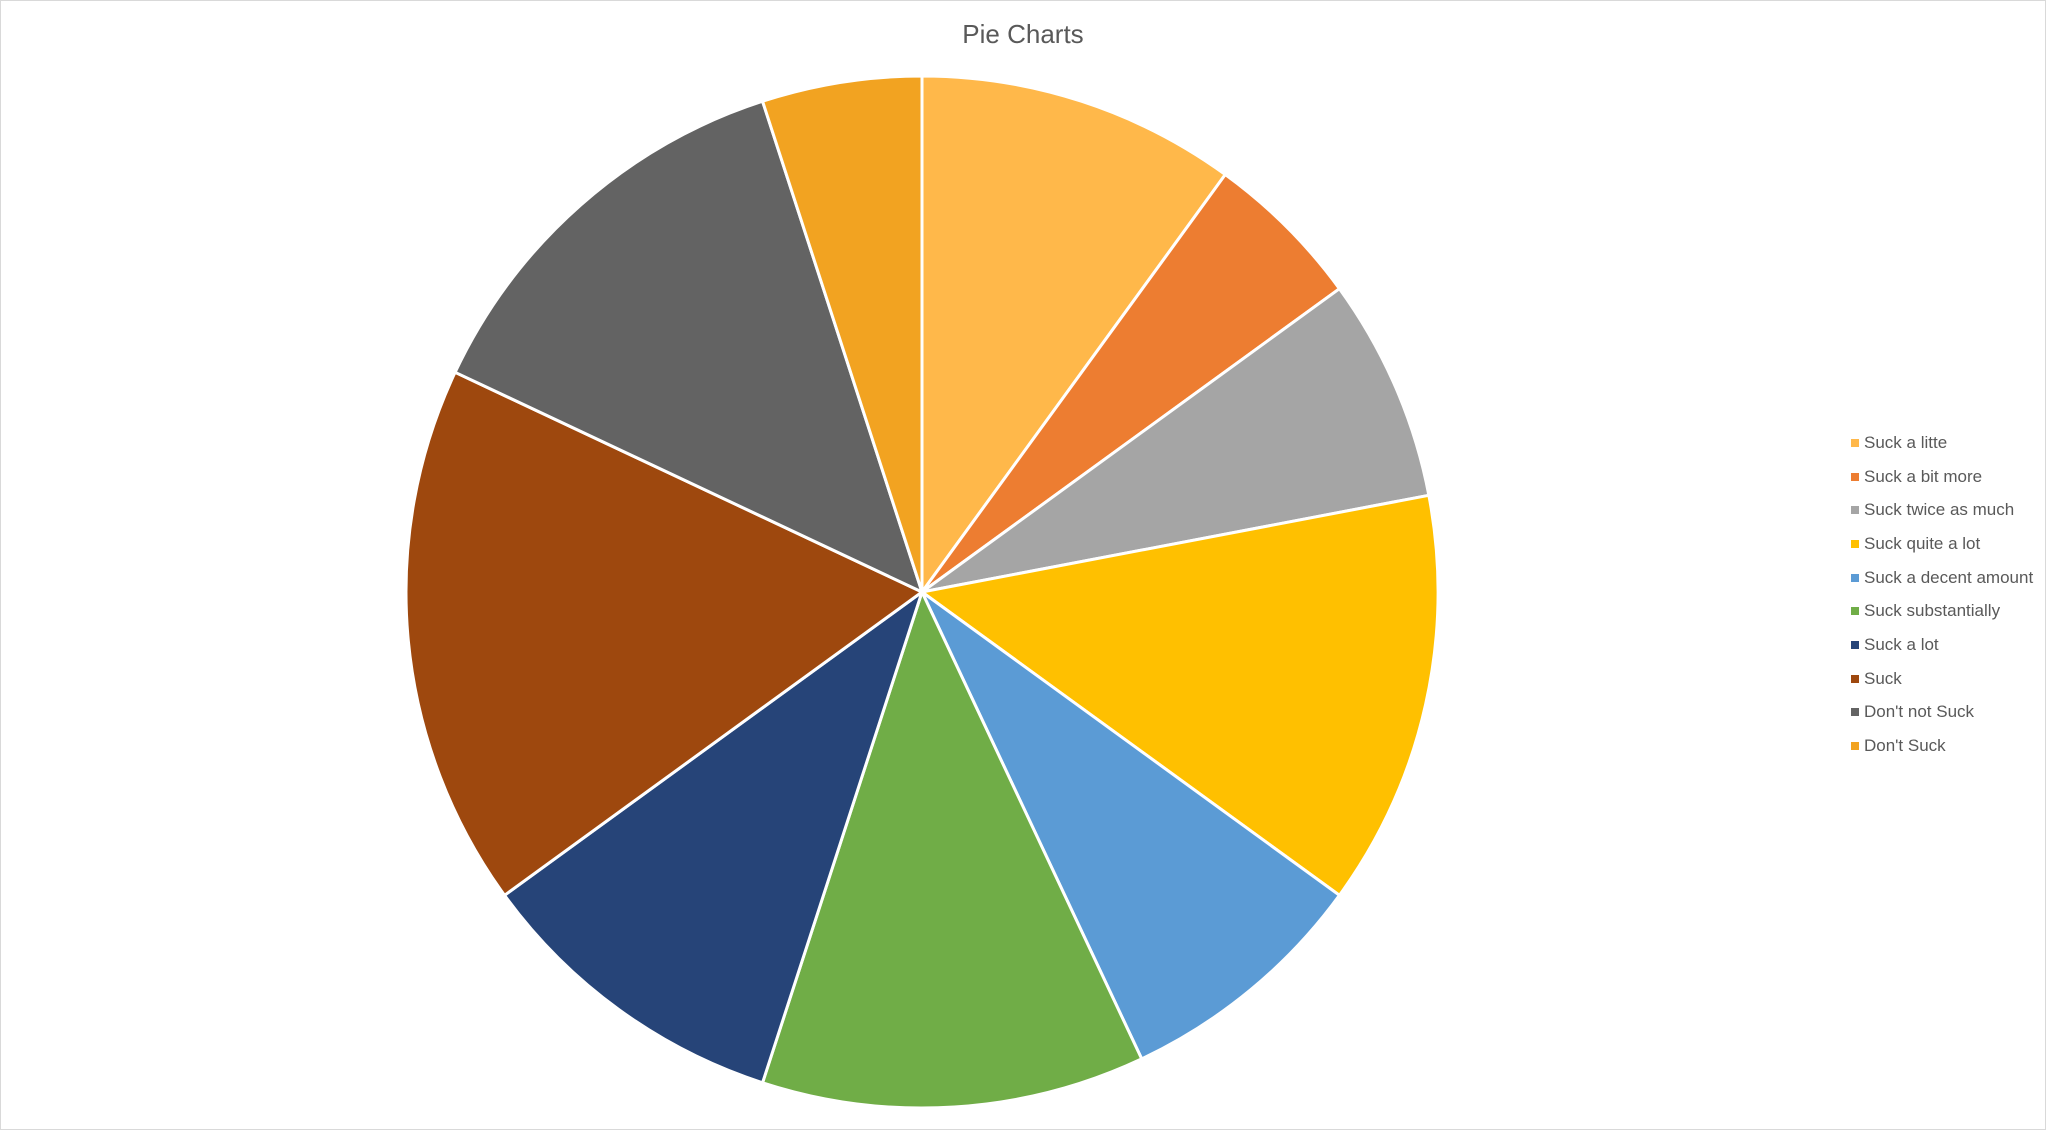 Image resolution: width=2046 pixels, height=1130 pixels. Describe the element at coordinates (1932, 611) in the screenshot. I see `legend-label: Suck substantially` at that location.